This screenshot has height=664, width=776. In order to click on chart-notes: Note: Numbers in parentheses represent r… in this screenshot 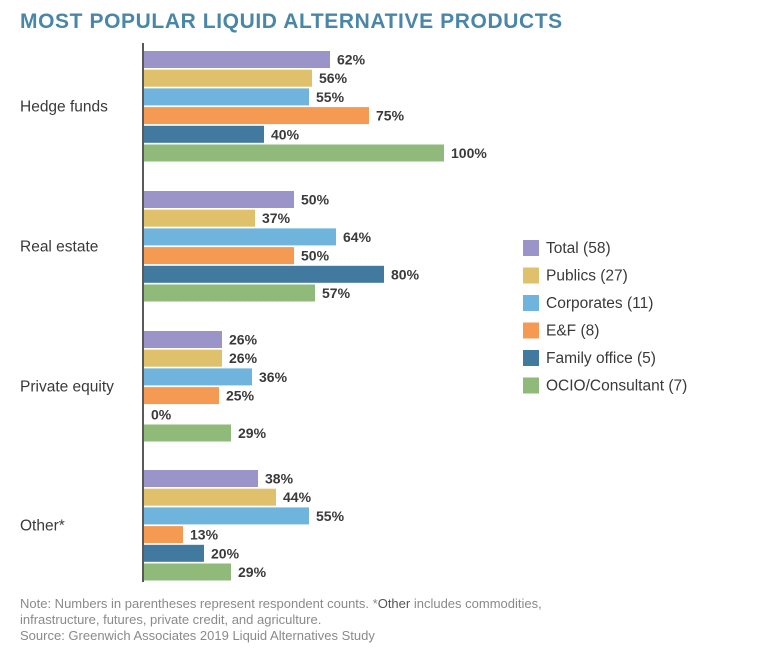, I will do `click(390, 620)`.